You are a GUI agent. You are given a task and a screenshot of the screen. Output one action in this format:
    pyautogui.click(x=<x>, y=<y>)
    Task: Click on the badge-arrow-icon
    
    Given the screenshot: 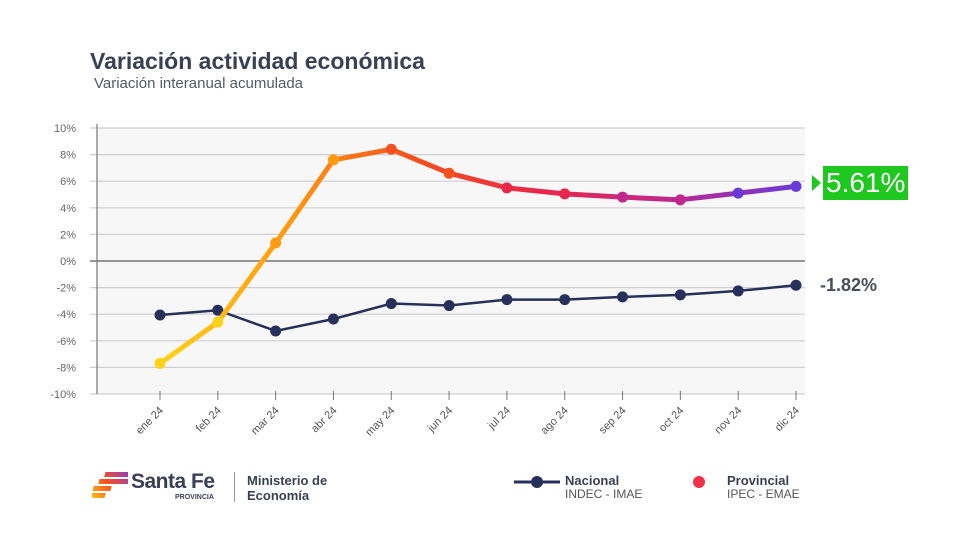 What is the action you would take?
    pyautogui.click(x=816, y=183)
    